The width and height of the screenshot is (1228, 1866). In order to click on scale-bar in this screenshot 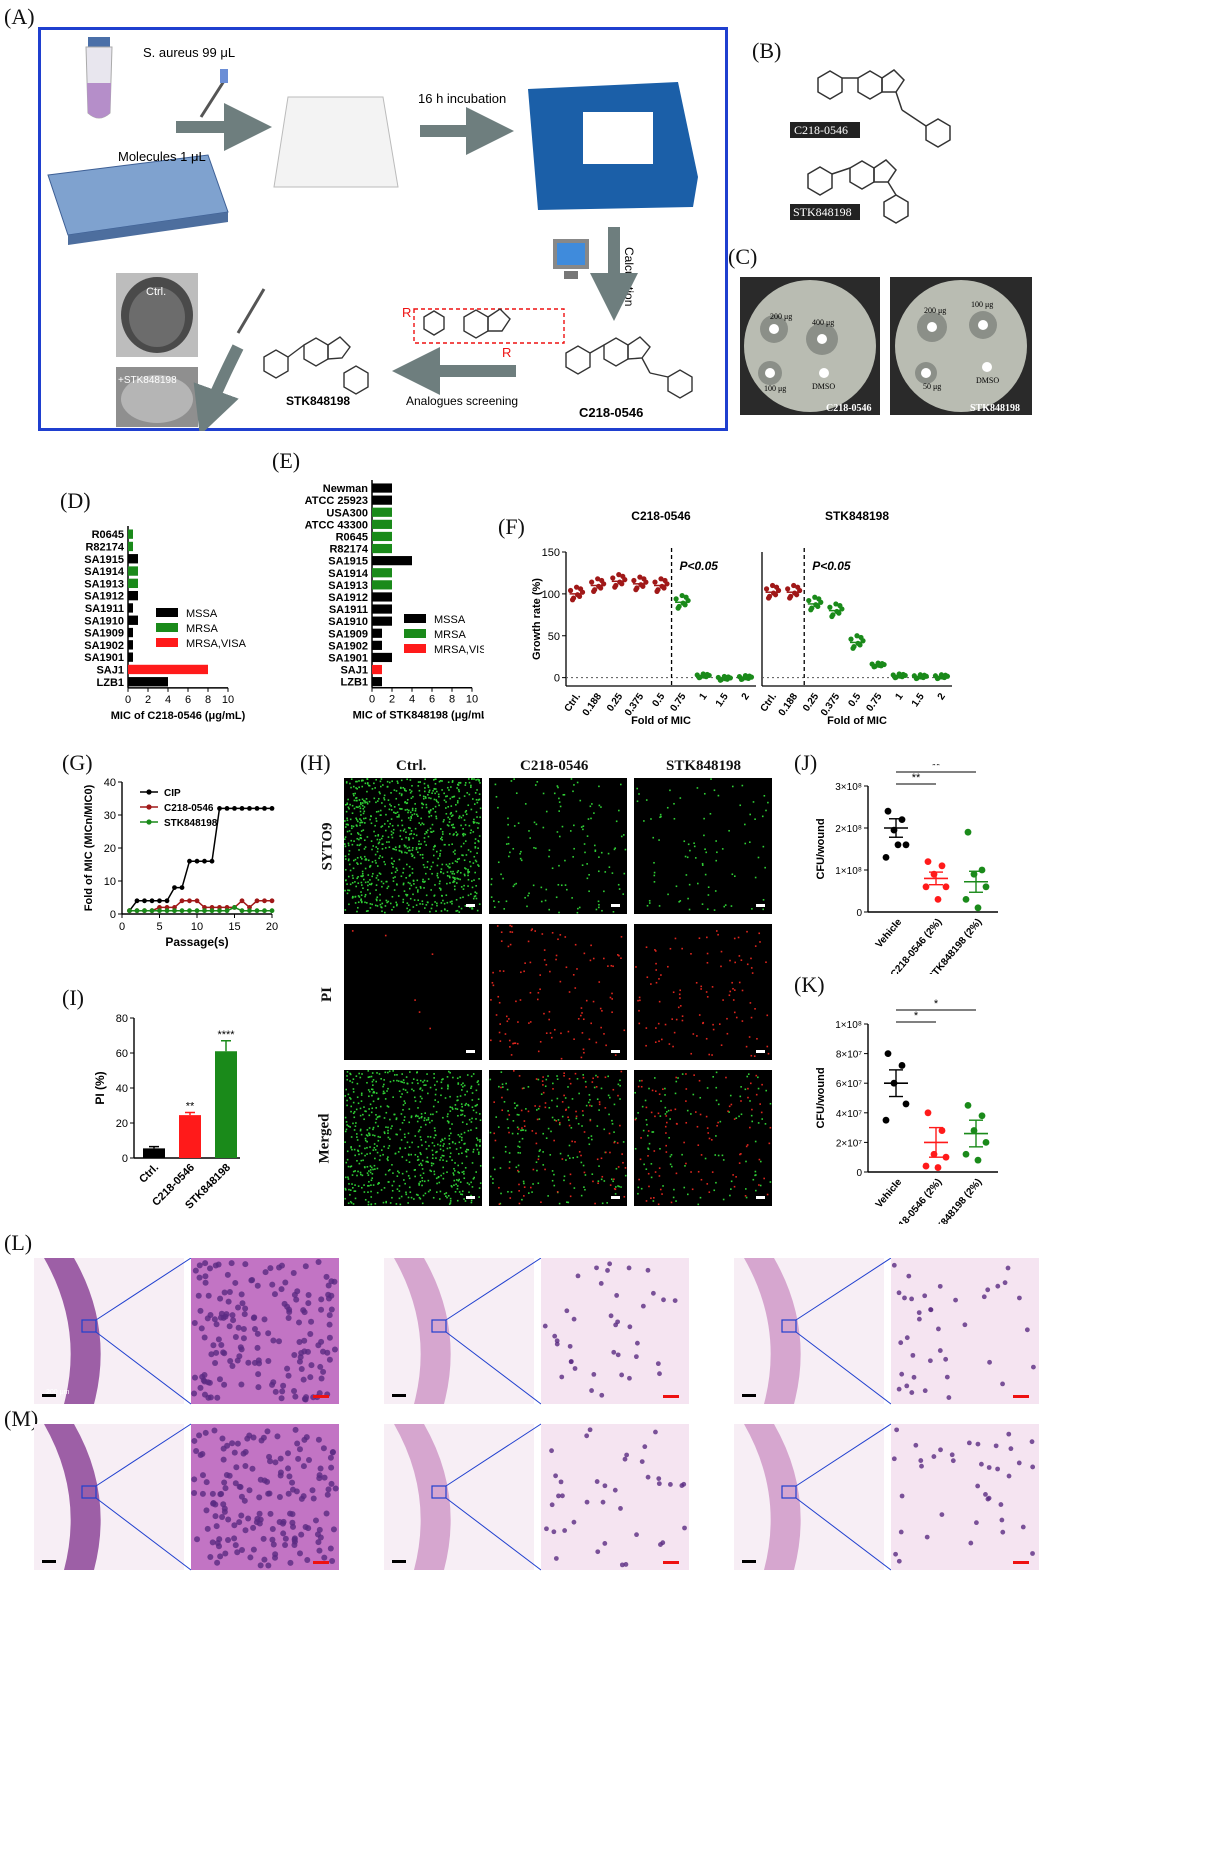, I will do `click(615, 1197)`.